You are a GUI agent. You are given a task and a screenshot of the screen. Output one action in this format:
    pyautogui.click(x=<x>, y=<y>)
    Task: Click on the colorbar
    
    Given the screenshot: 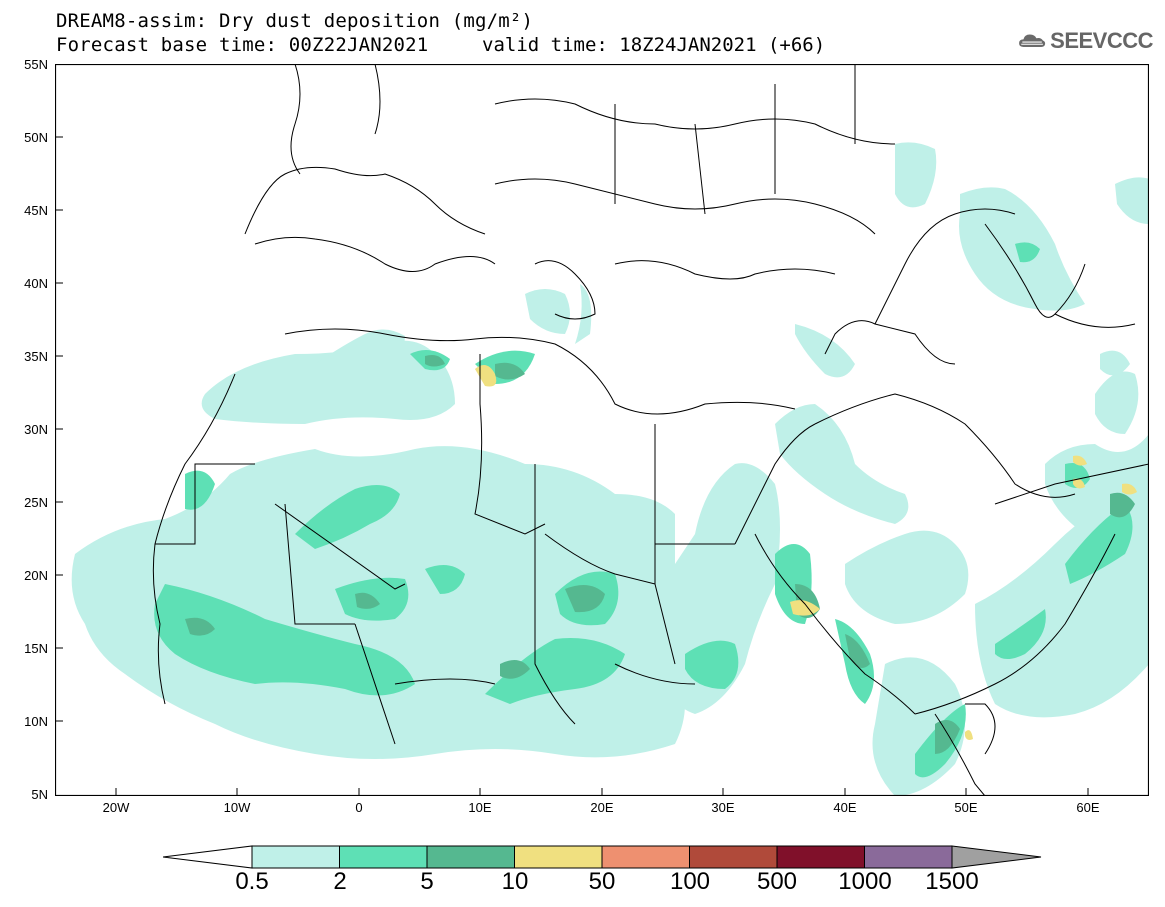 What is the action you would take?
    pyautogui.click(x=602, y=857)
    